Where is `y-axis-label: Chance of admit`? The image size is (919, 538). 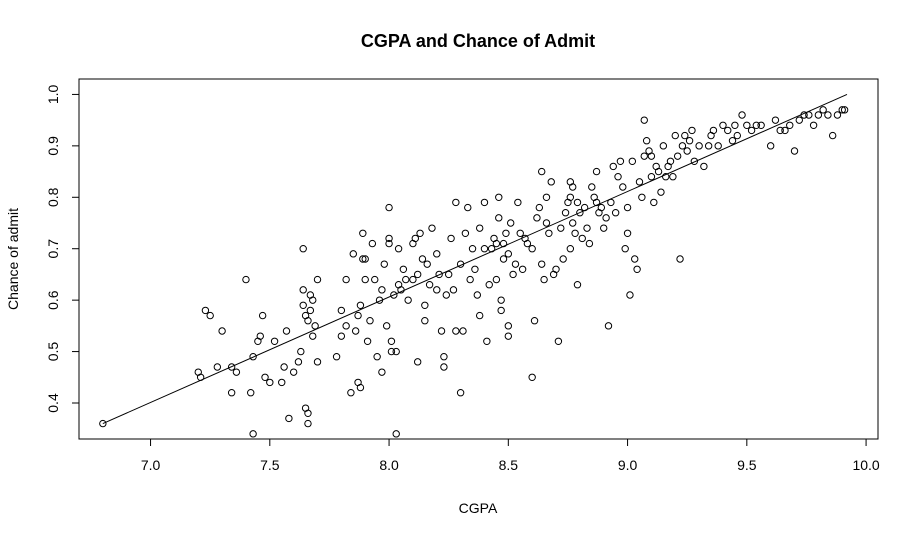
y-axis-label: Chance of admit is located at coordinates (13, 259).